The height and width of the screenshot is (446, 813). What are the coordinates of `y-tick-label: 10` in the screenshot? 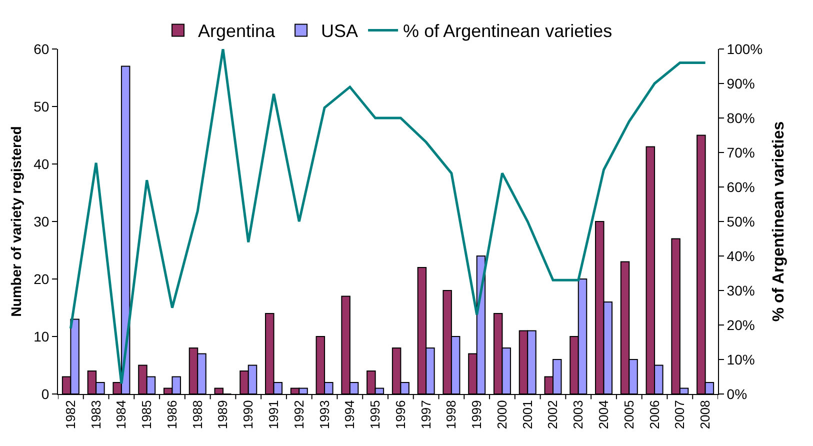 It's located at (42, 336).